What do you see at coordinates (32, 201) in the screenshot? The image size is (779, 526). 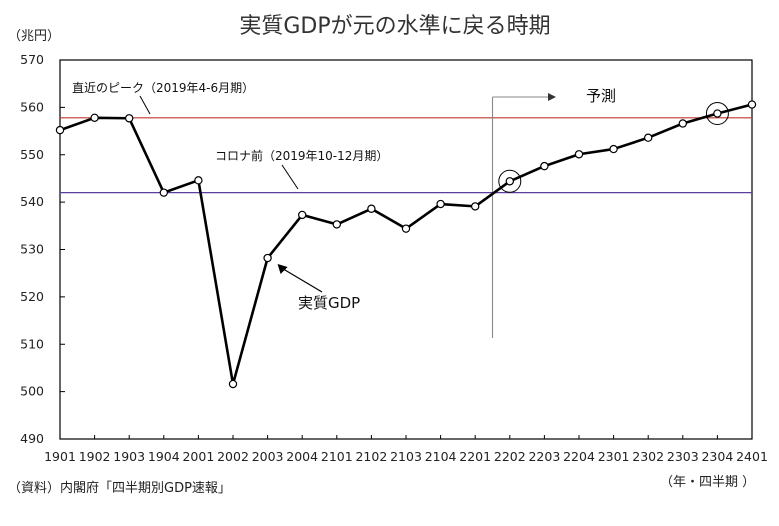 I see `y-tick-label: 540` at bounding box center [32, 201].